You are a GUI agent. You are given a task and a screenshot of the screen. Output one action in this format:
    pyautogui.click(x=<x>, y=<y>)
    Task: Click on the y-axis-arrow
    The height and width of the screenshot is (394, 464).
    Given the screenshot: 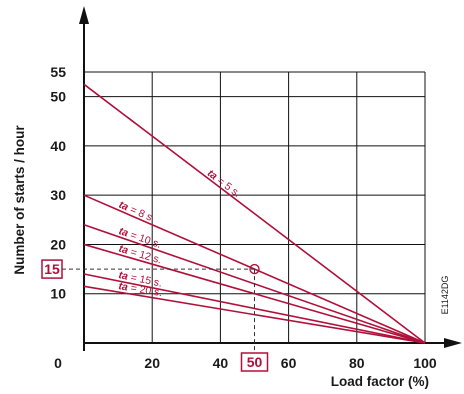 What is the action you would take?
    pyautogui.click(x=84, y=15)
    